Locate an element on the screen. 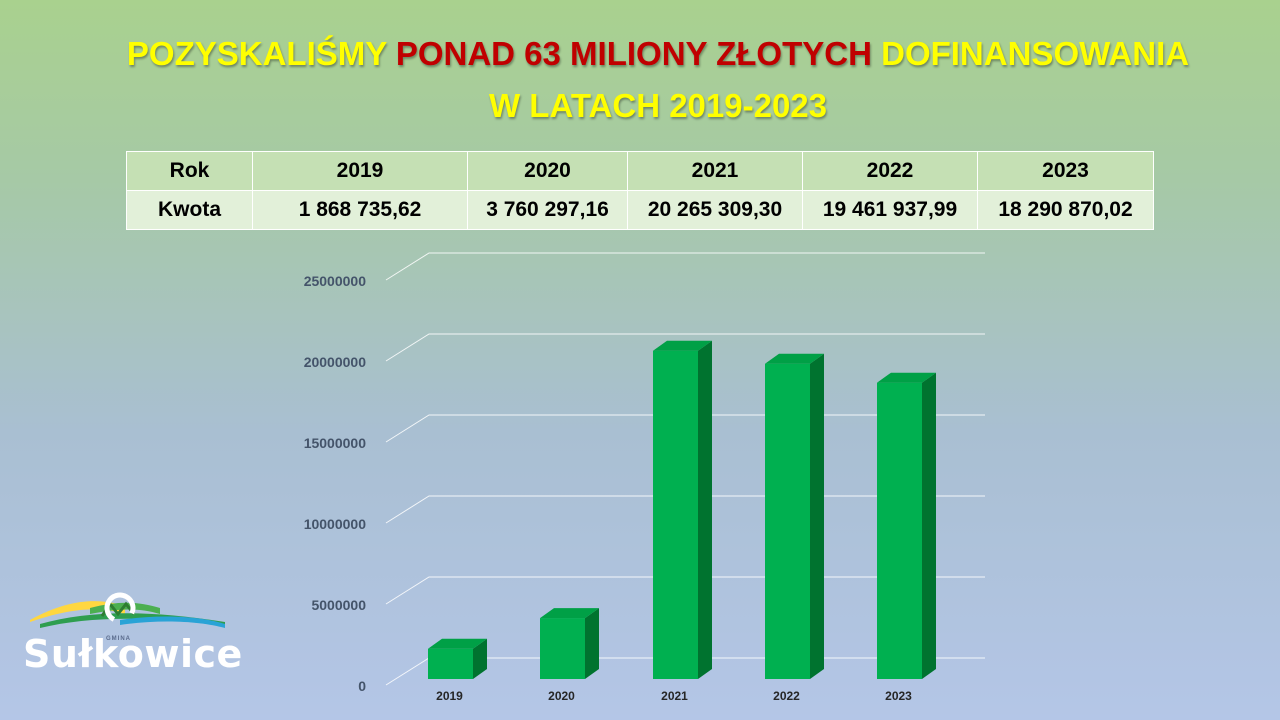  table-row-label: Kwota is located at coordinates (189, 210).